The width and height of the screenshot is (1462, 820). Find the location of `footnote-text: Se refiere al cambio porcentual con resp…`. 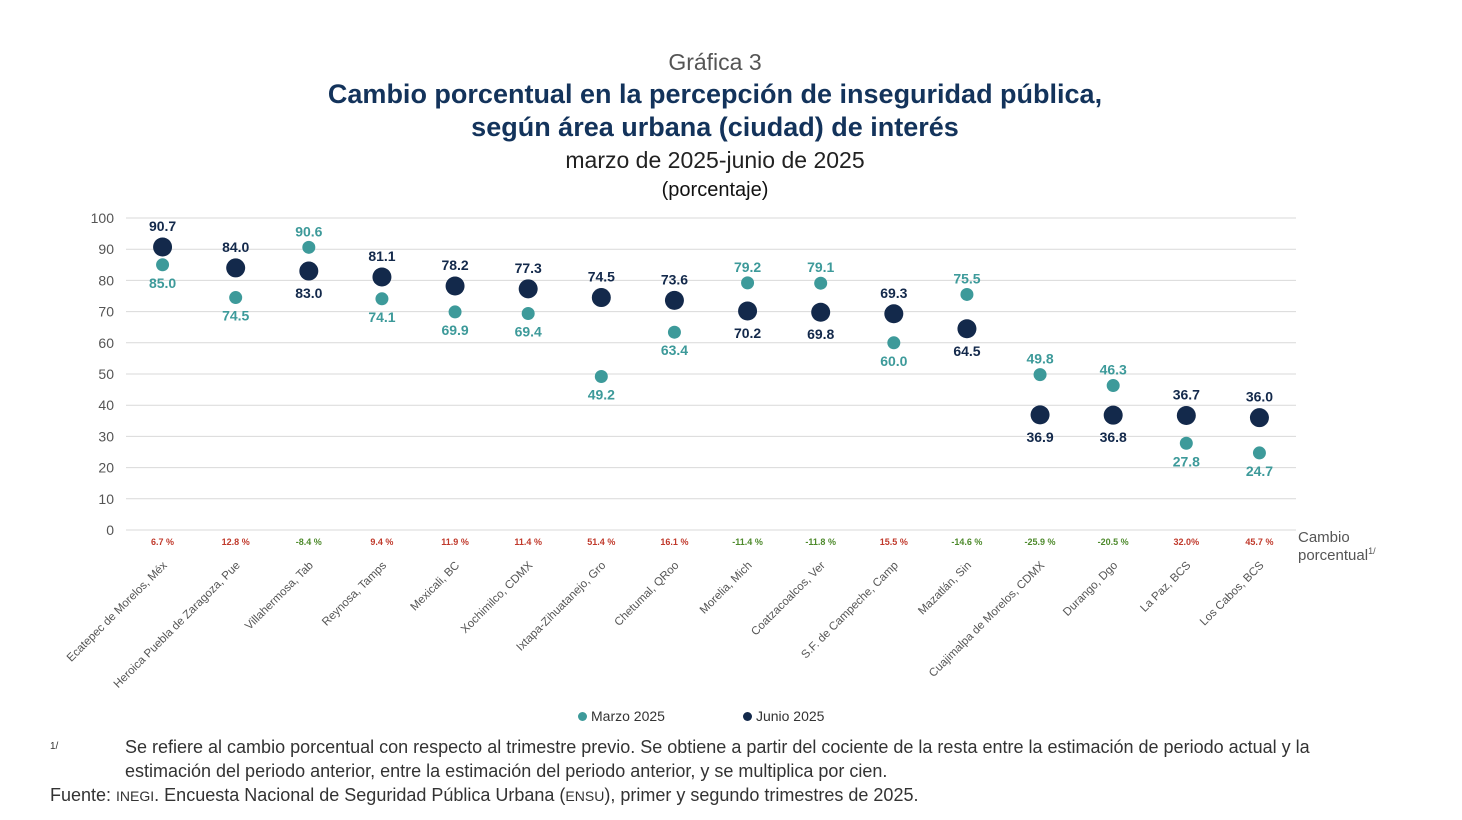

footnote-text: Se refiere al cambio porcentual con resp… is located at coordinates (717, 759).